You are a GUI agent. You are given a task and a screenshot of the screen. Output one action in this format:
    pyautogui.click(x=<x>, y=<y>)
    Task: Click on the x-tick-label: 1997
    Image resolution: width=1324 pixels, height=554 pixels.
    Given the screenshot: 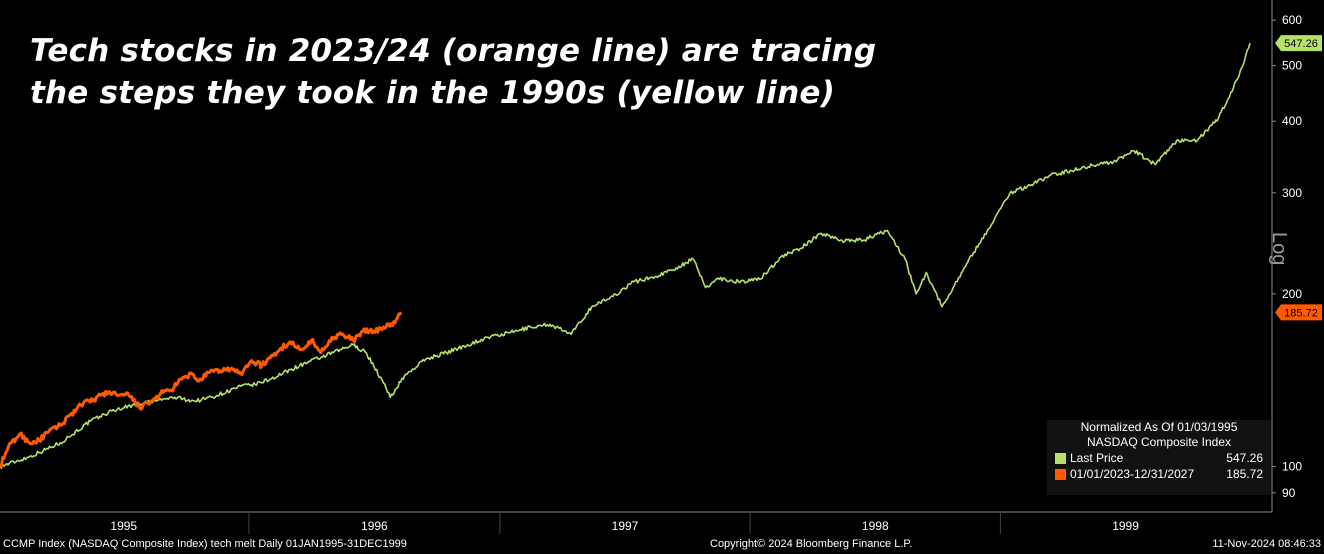 What is the action you would take?
    pyautogui.click(x=625, y=526)
    